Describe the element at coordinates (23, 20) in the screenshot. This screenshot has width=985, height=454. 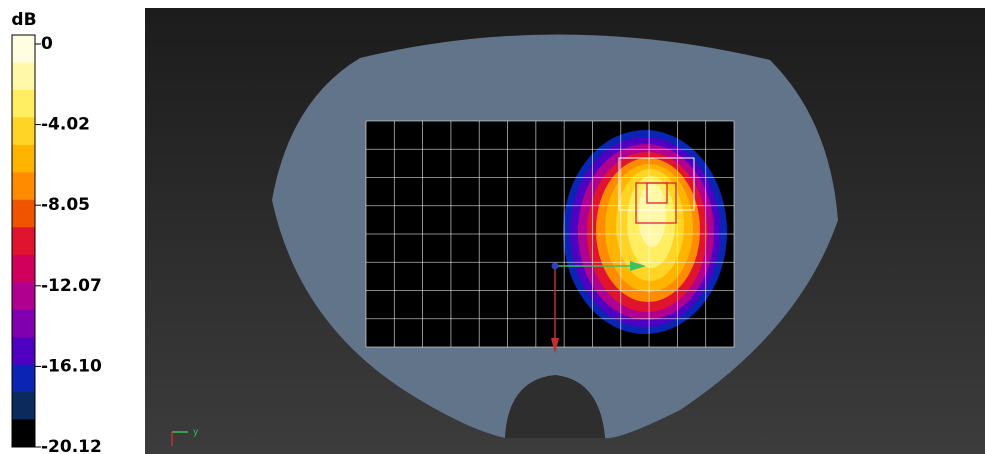
I see `colorbar-unit: dB` at that location.